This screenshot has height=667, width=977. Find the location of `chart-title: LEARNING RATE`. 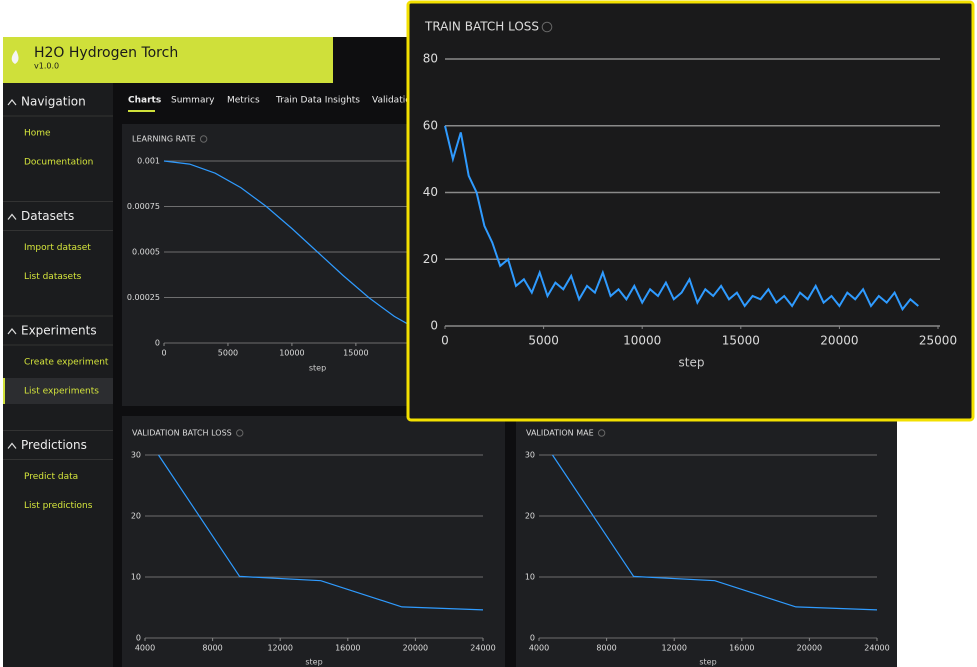

chart-title: LEARNING RATE is located at coordinates (164, 139).